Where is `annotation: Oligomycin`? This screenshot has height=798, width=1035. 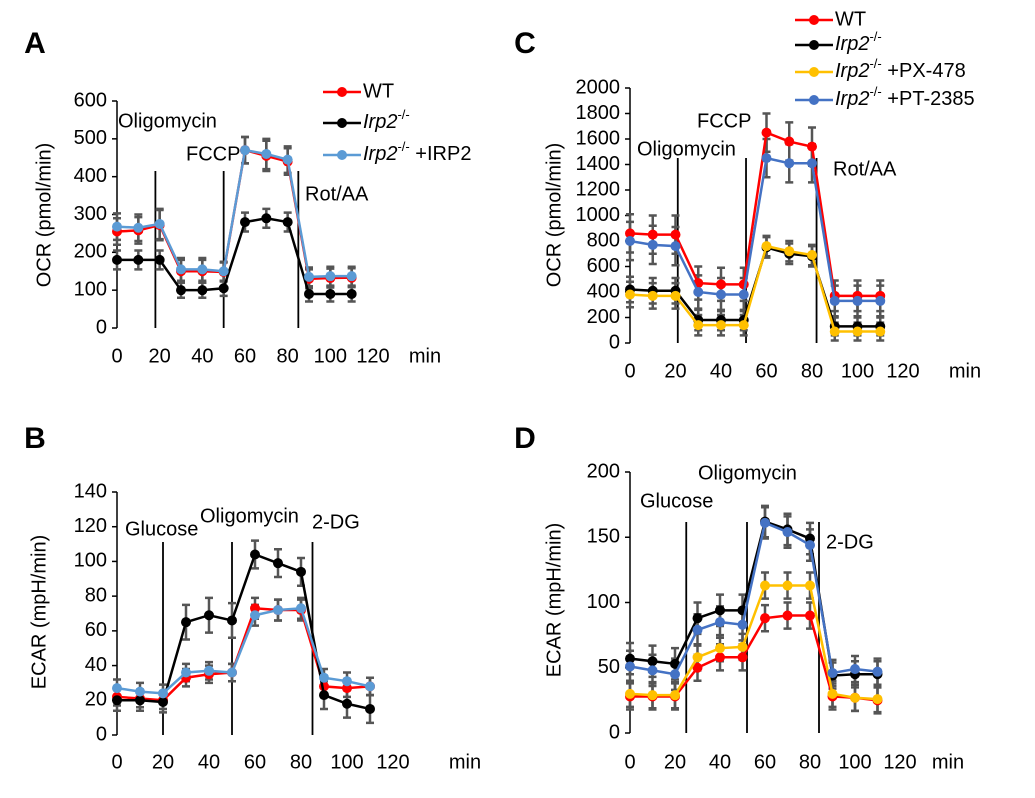 annotation: Oligomycin is located at coordinates (249, 516).